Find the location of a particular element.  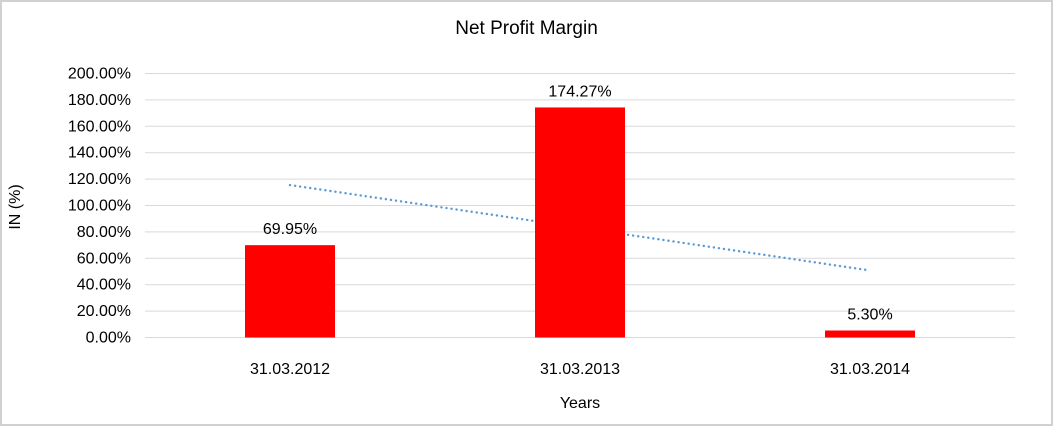

y-tick-label: 0.00% is located at coordinates (108, 338).